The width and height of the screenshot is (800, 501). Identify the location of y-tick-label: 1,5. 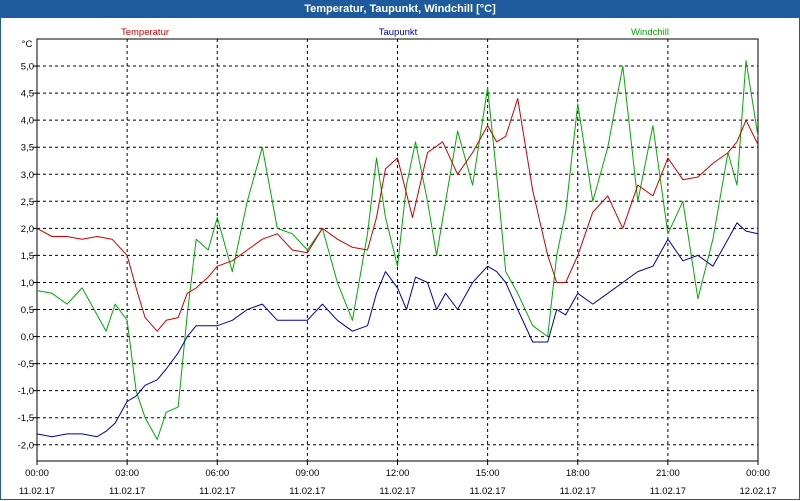
(27, 256).